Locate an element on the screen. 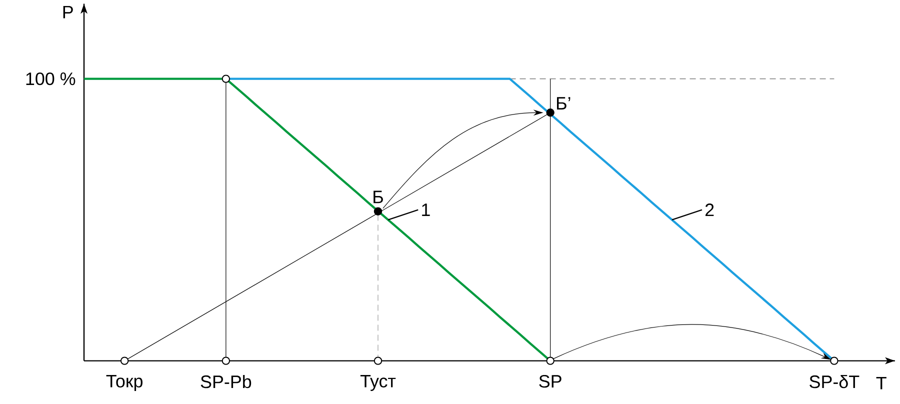  x-tick-label: SP is located at coordinates (550, 381).